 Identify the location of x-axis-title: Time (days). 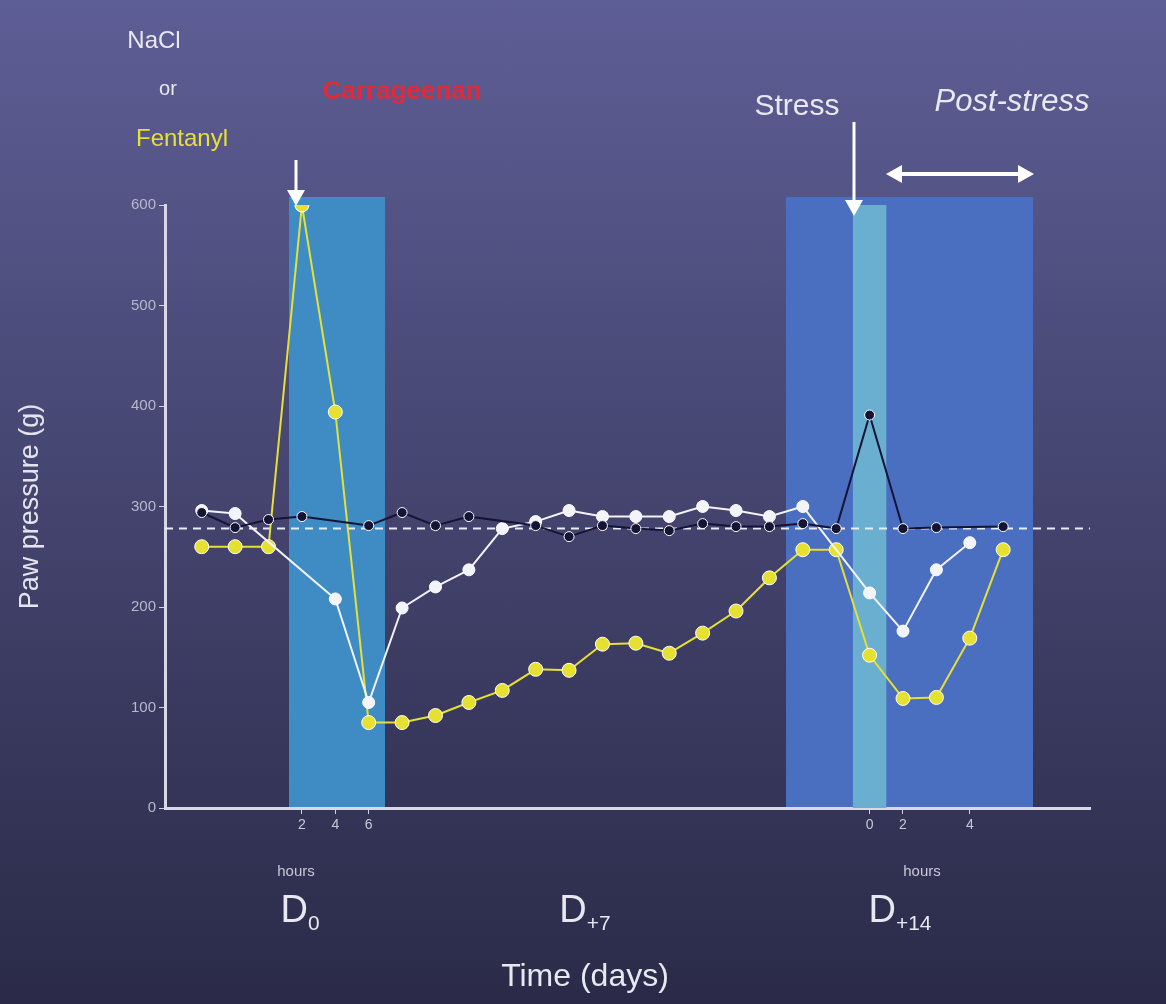
(585, 975).